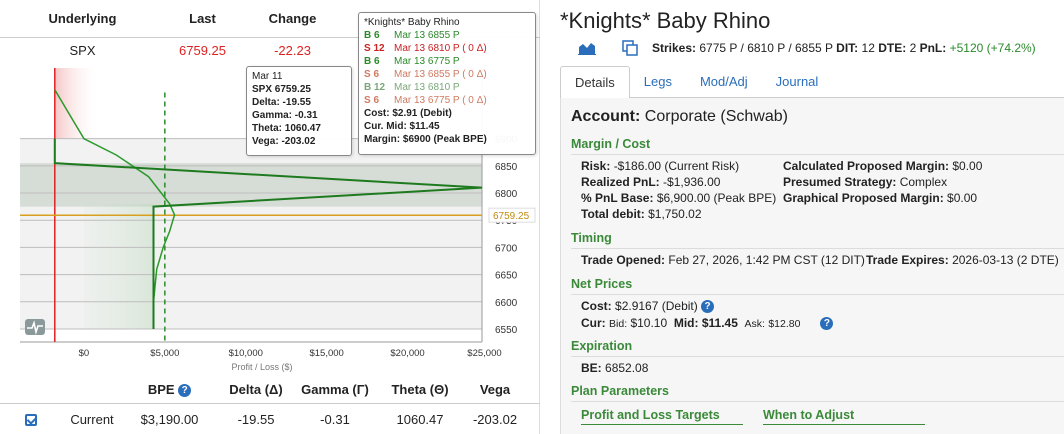 The width and height of the screenshot is (1064, 434). What do you see at coordinates (374, 48) in the screenshot?
I see `trade-leg-side: S 12` at bounding box center [374, 48].